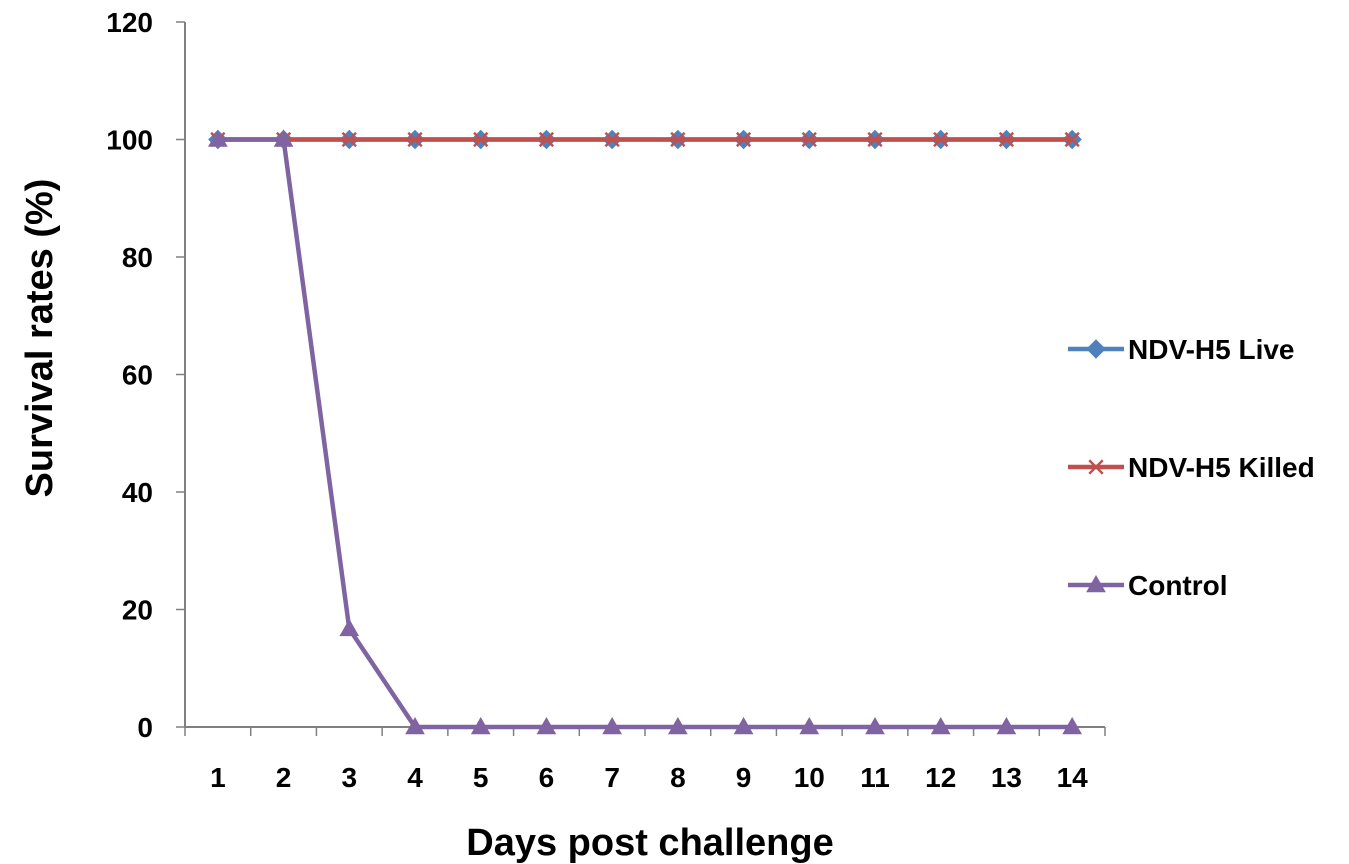 Image resolution: width=1349 pixels, height=864 pixels. I want to click on x-tick-label: 3, so click(349, 777).